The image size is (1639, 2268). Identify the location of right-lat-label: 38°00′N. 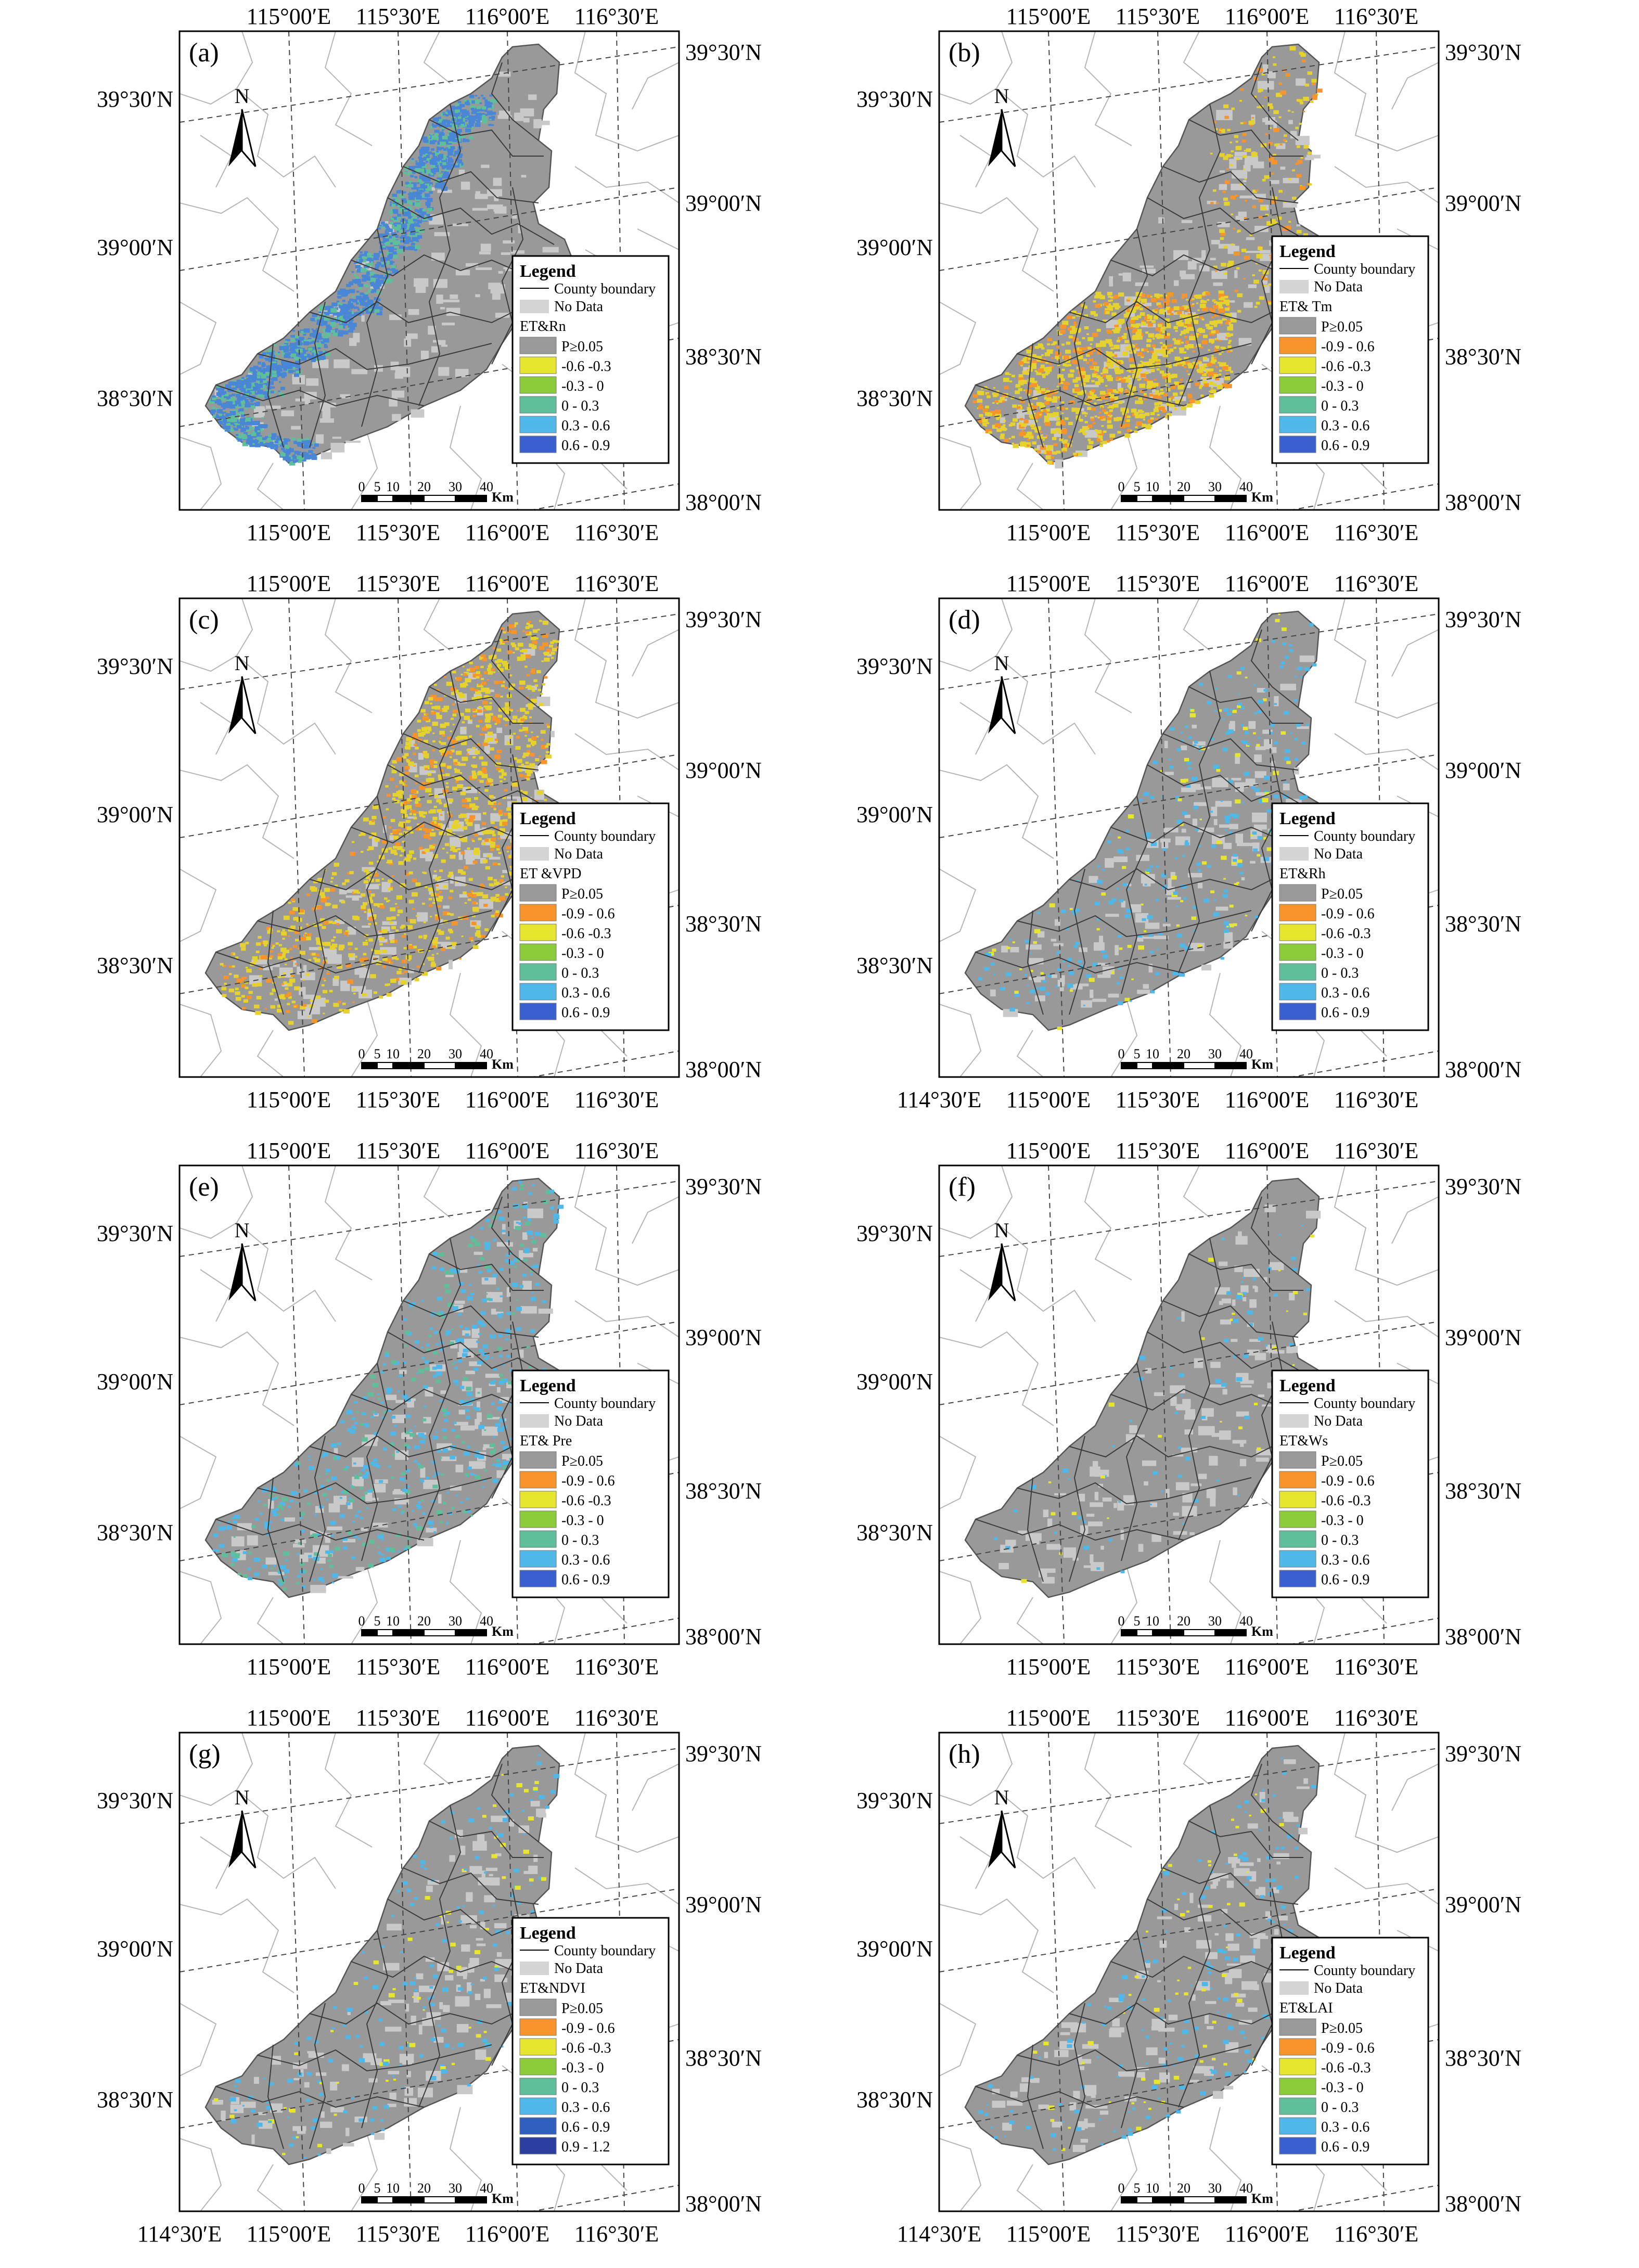
(1483, 502).